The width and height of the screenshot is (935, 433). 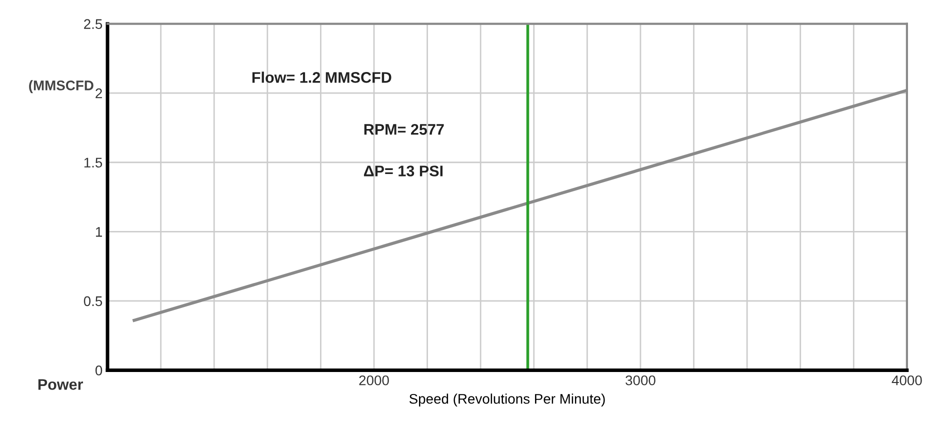 What do you see at coordinates (93, 163) in the screenshot?
I see `y-tick-label: 1.5` at bounding box center [93, 163].